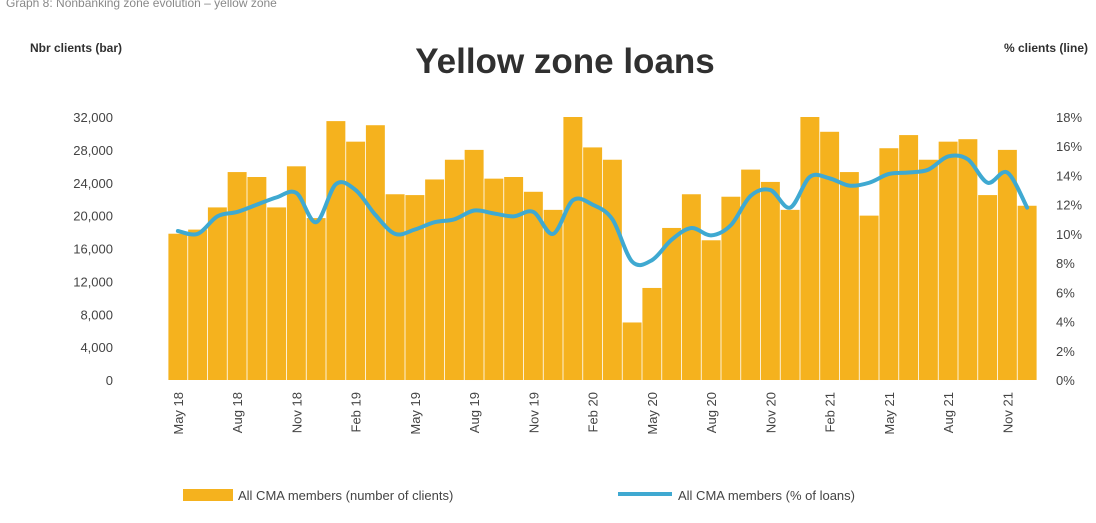 Image resolution: width=1096 pixels, height=523 pixels. What do you see at coordinates (1069, 117) in the screenshot?
I see `y-right-tick-label: 18%` at bounding box center [1069, 117].